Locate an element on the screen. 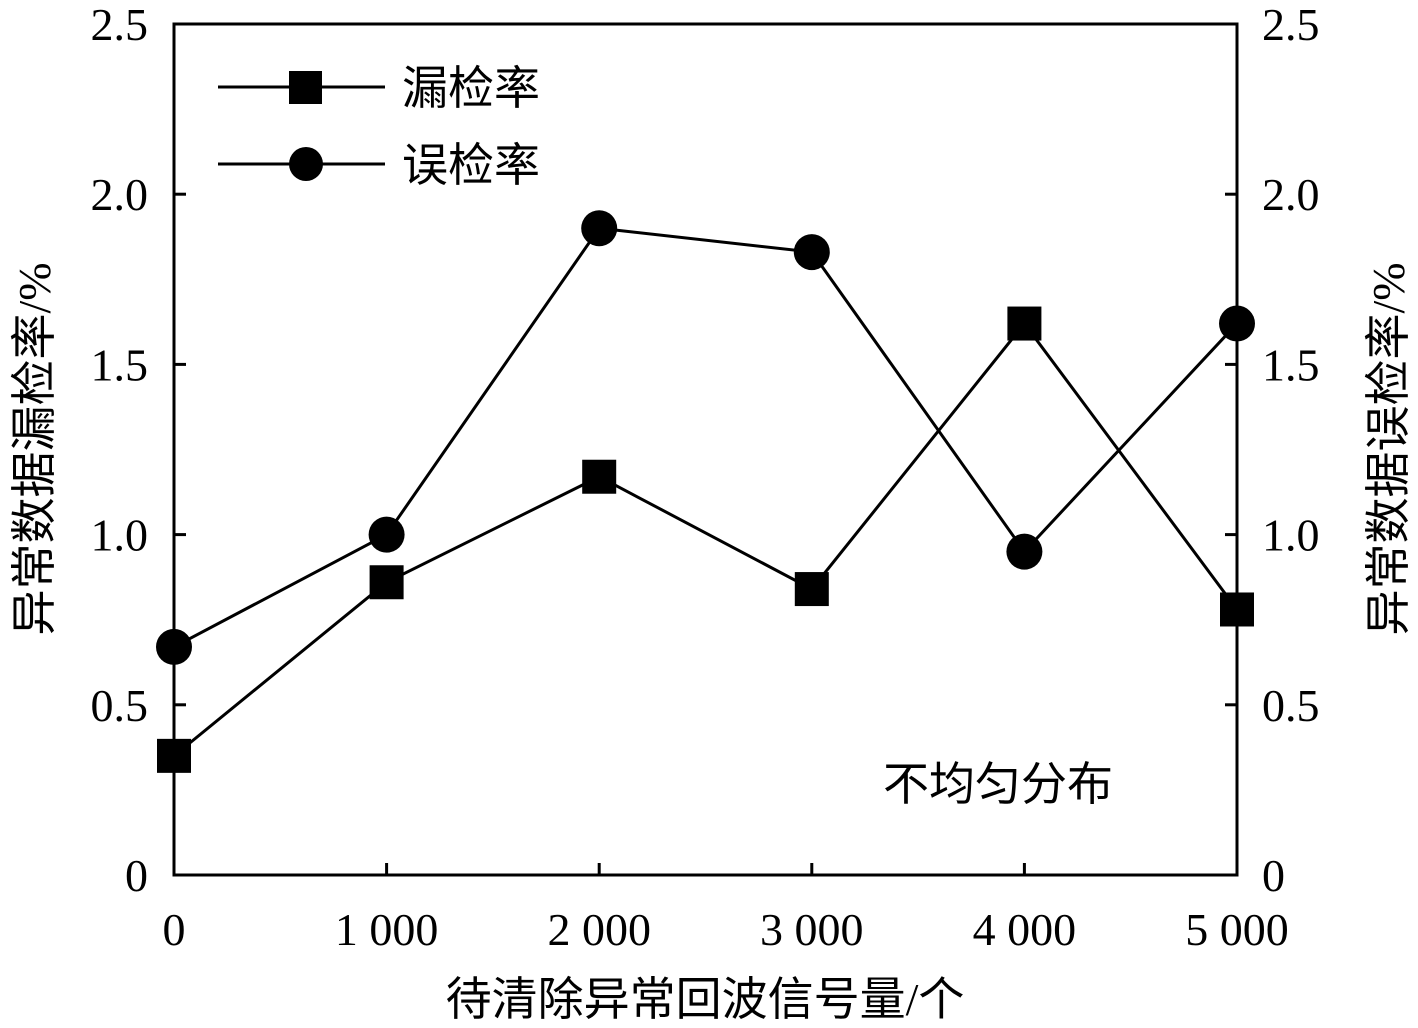  x-tick-label: 5 000 is located at coordinates (1237, 929).